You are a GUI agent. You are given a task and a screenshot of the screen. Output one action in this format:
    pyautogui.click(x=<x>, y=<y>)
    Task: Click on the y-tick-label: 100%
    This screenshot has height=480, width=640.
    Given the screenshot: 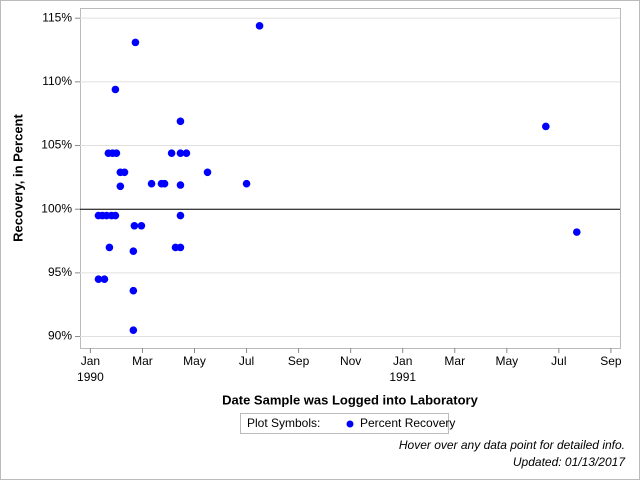 What is the action you would take?
    pyautogui.click(x=56, y=208)
    